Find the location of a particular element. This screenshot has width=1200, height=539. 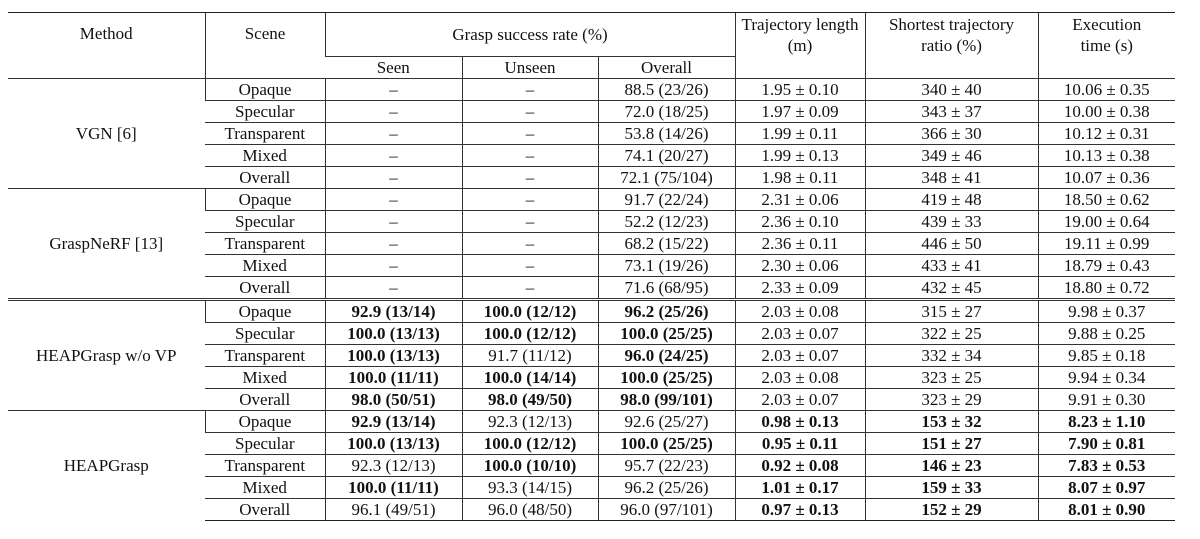

value-cell: 343 ± 37 is located at coordinates (951, 111).